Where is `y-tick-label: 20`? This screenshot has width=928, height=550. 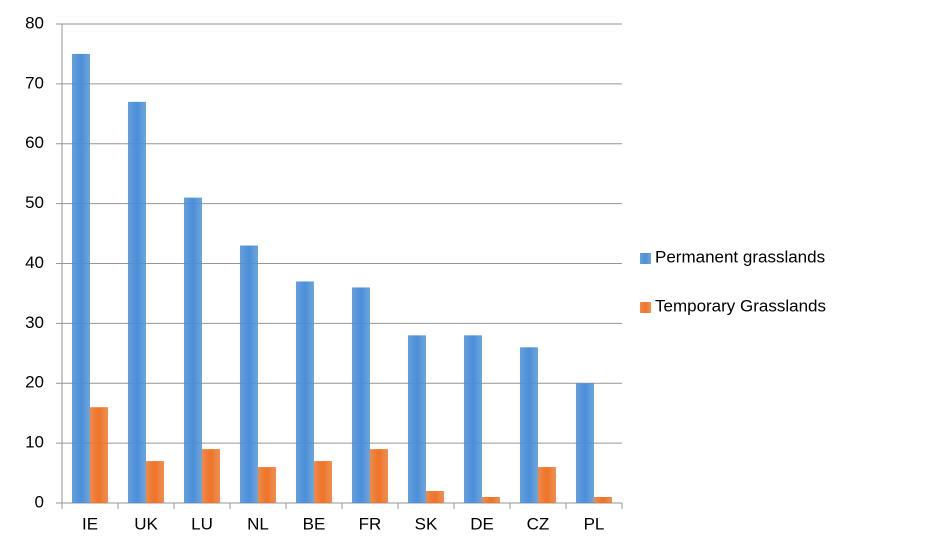 y-tick-label: 20 is located at coordinates (34, 382).